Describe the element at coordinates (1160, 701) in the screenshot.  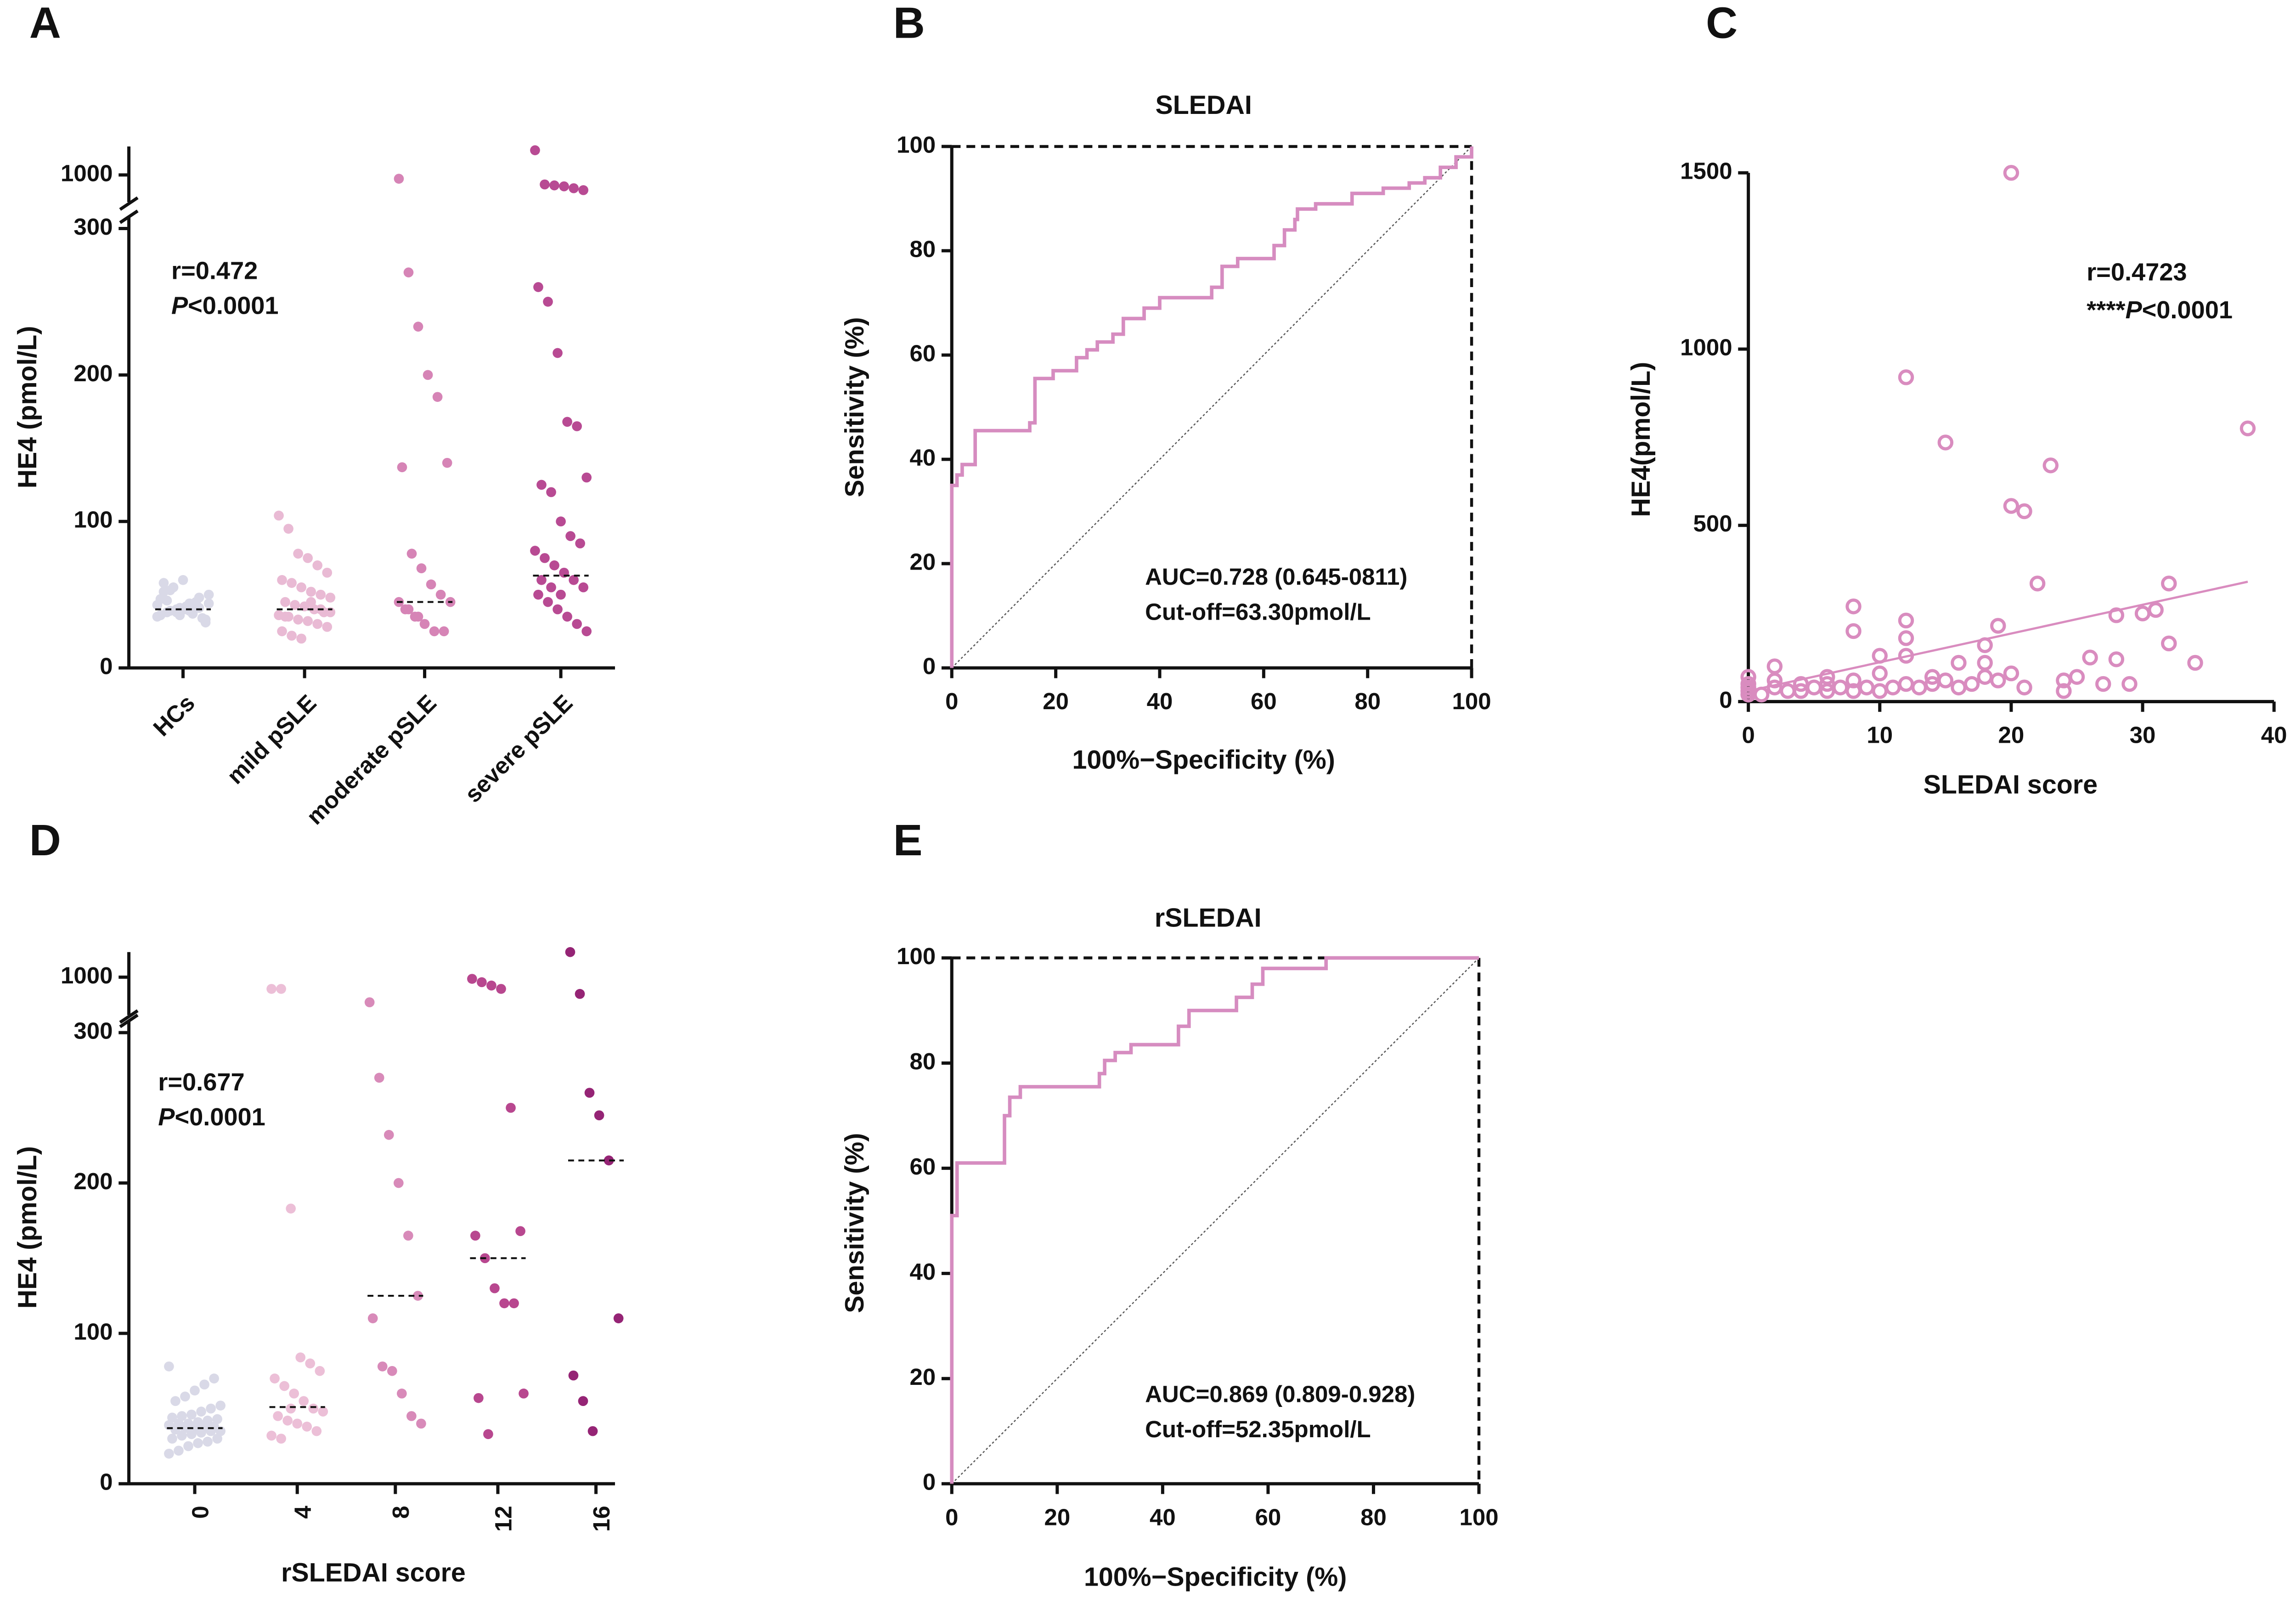
I see `x-tick-label: 40` at that location.